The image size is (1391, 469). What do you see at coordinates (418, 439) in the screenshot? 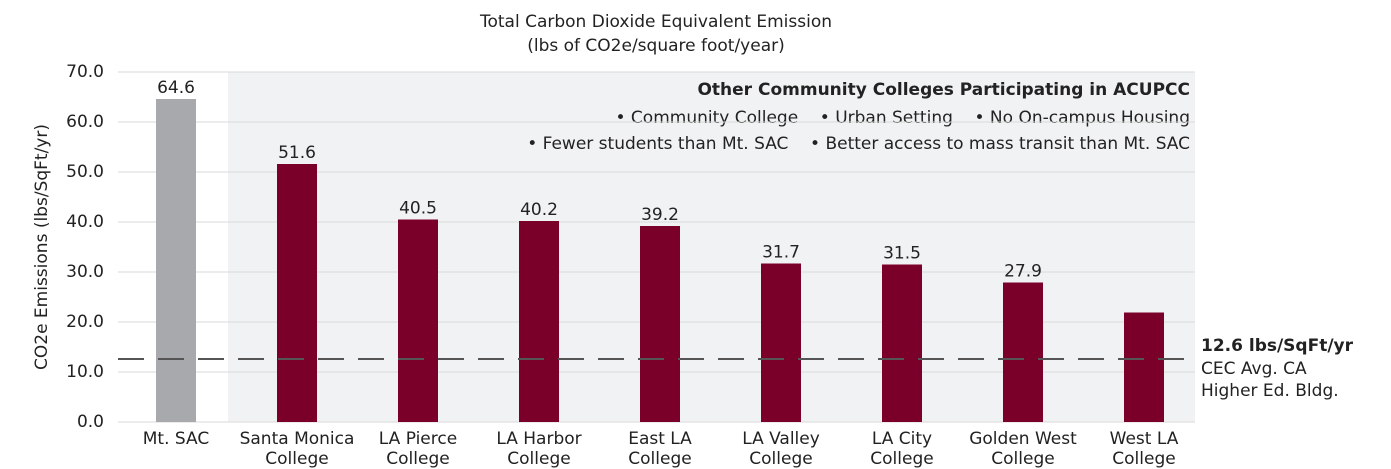
I see `x-tick-label: LA Pierce` at bounding box center [418, 439].